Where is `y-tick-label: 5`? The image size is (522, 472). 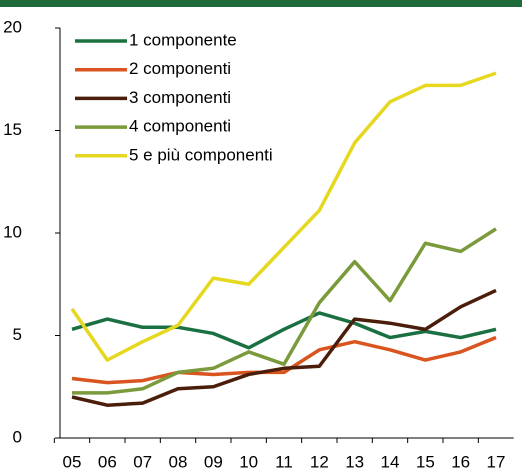
y-tick-label: 5 is located at coordinates (17, 334).